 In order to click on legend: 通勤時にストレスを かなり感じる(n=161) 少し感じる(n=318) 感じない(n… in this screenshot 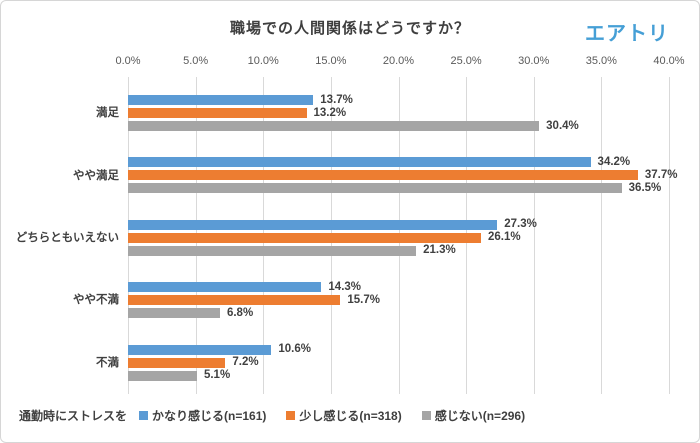, I will do `click(354, 417)`.